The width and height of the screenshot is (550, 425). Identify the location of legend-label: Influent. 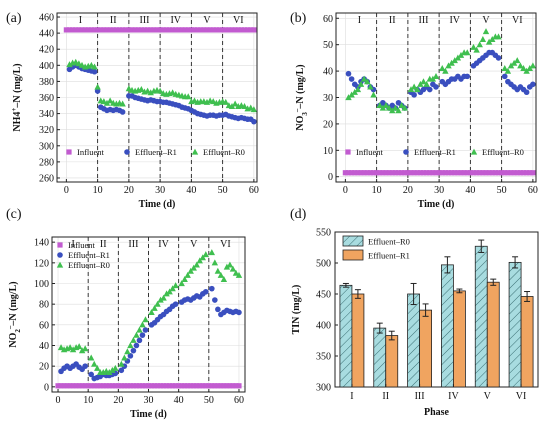
(370, 152).